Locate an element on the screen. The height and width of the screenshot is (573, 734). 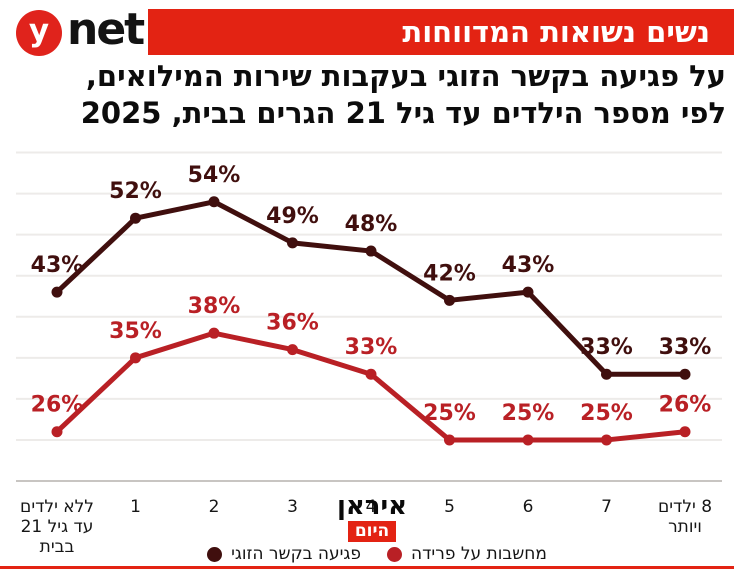
value-label: 42% is located at coordinates (449, 273).